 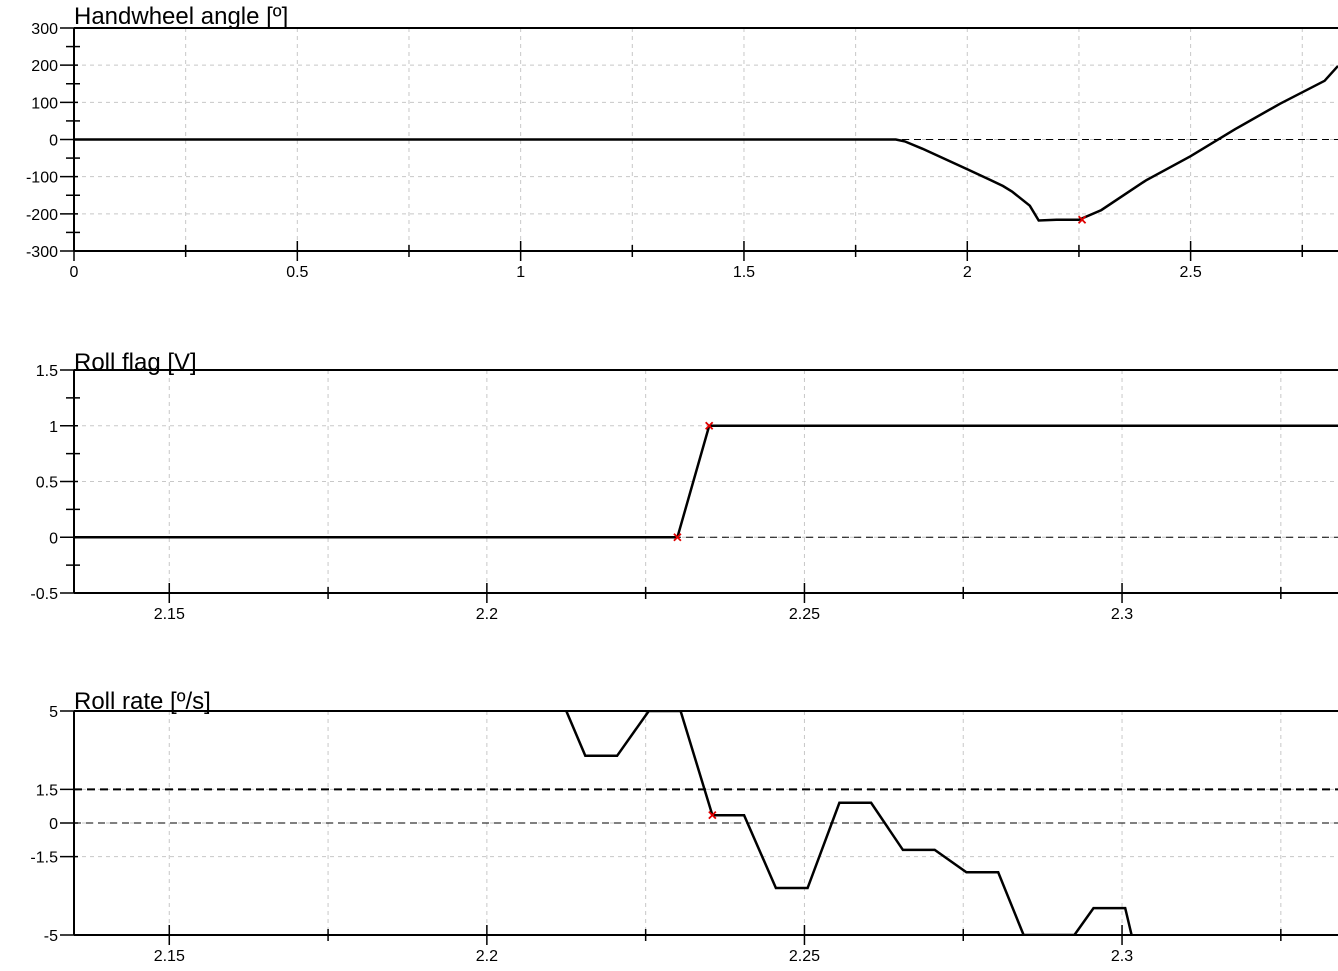 What do you see at coordinates (967, 272) in the screenshot?
I see `x-tick-label: 2` at bounding box center [967, 272].